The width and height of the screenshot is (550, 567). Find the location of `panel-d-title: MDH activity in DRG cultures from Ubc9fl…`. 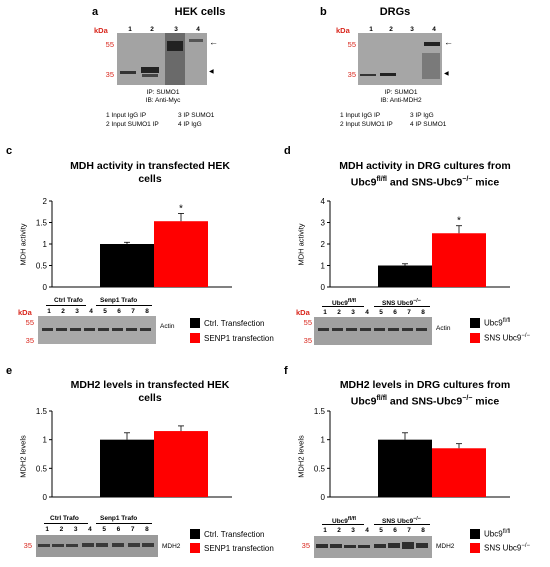

panel-d-title: MDH activity in DRG cultures from Ubc9fl… is located at coordinates (425, 174).